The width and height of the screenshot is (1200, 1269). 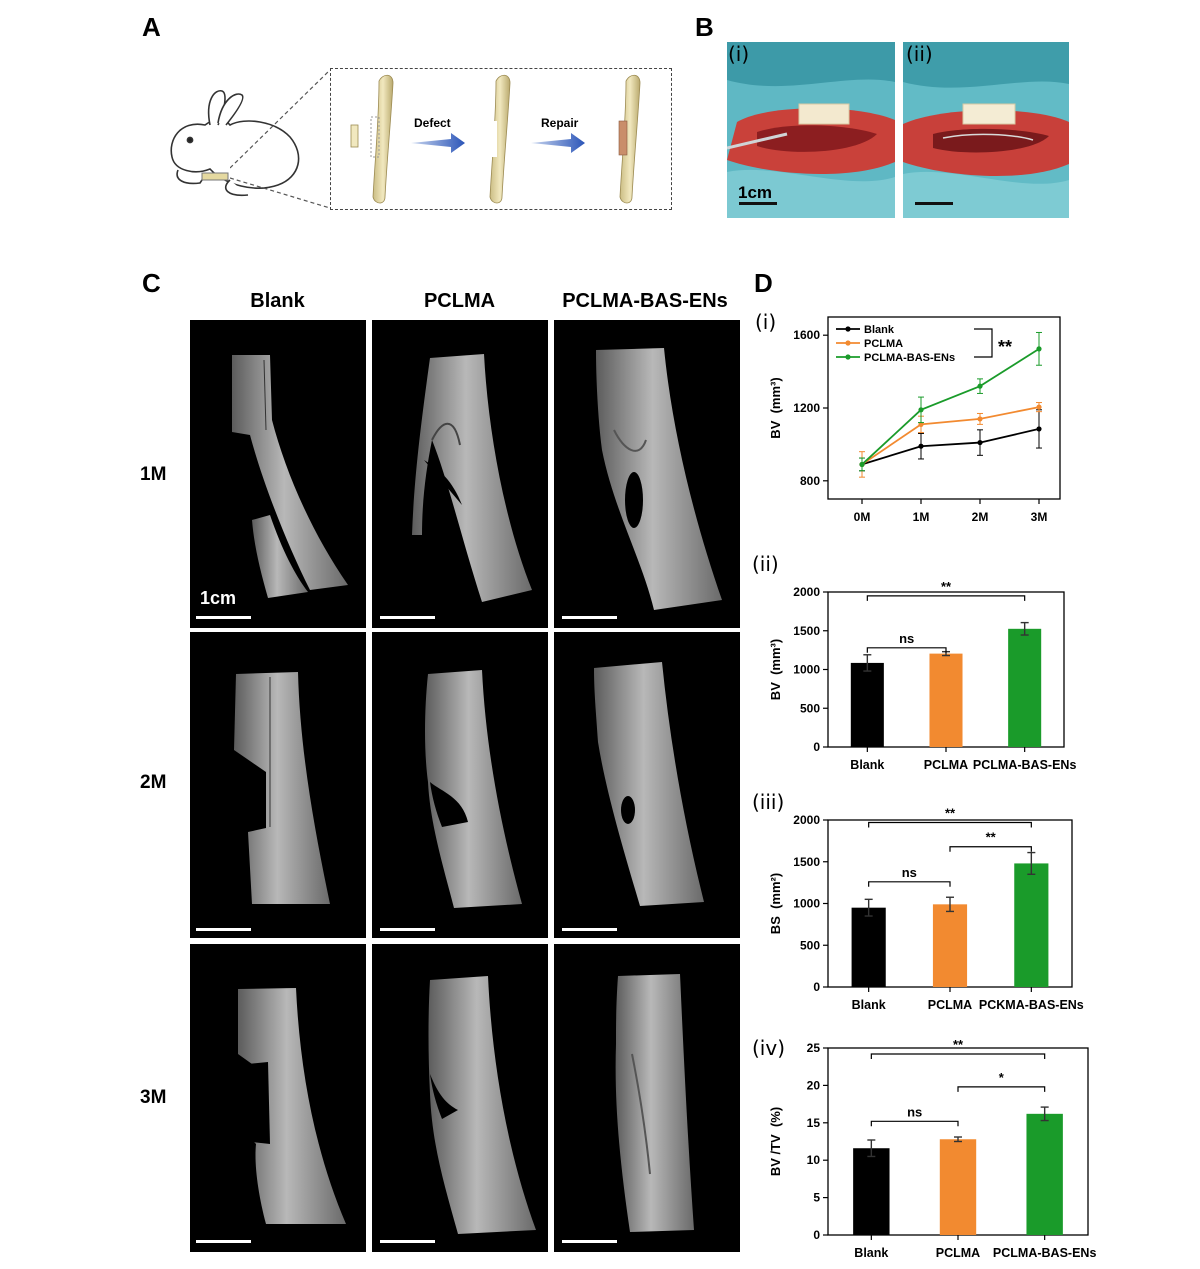 I want to click on panel-b-scale-label: 1cm, so click(x=755, y=192).